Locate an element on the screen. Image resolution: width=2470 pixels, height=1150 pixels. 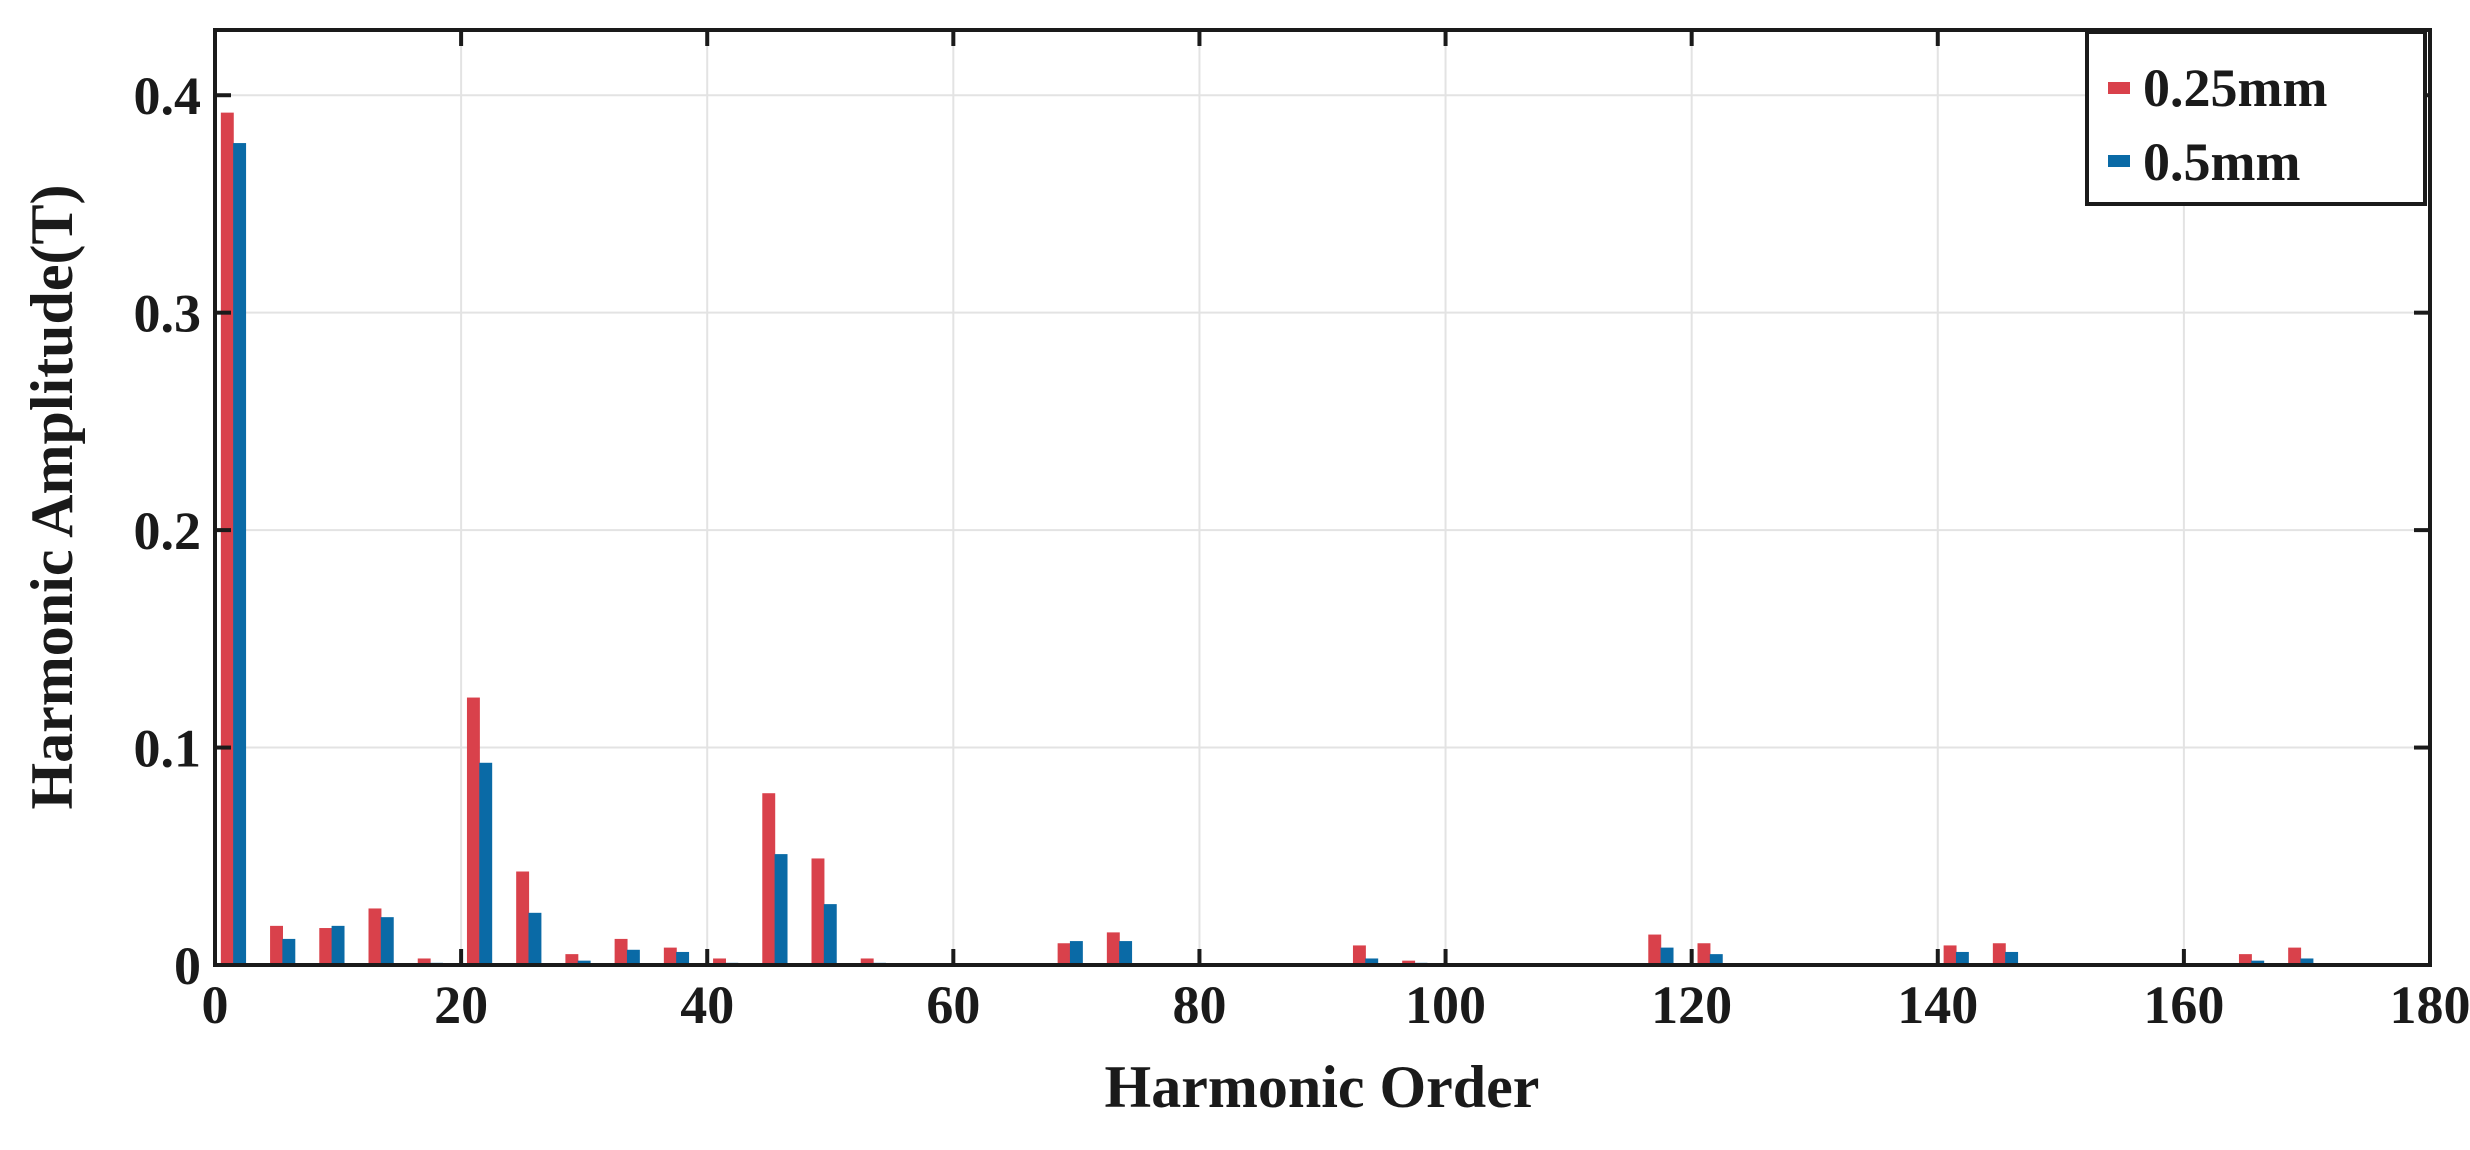
bar-0.5mm-h146 is located at coordinates (2012, 958).